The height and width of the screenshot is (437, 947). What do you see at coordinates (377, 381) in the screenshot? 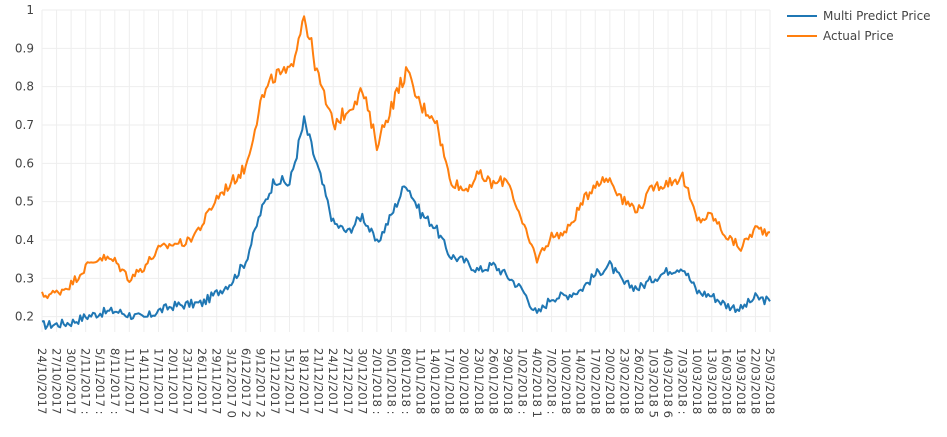
I see `x-tick-label: 2/01/2018 :` at bounding box center [377, 381].